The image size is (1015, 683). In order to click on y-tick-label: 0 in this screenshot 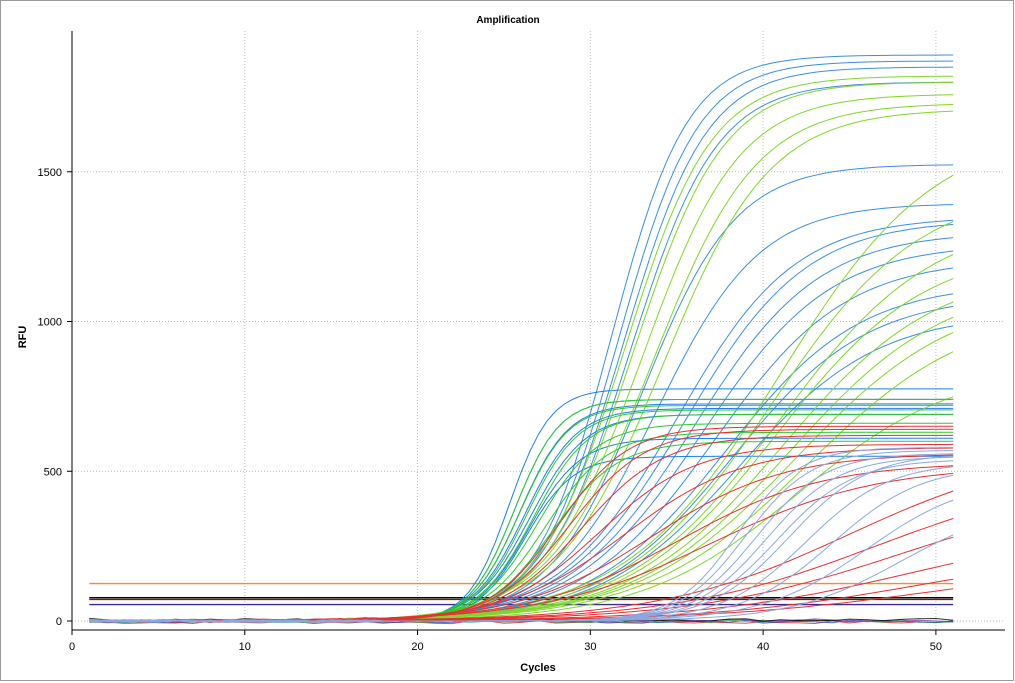, I will do `click(59, 622)`.